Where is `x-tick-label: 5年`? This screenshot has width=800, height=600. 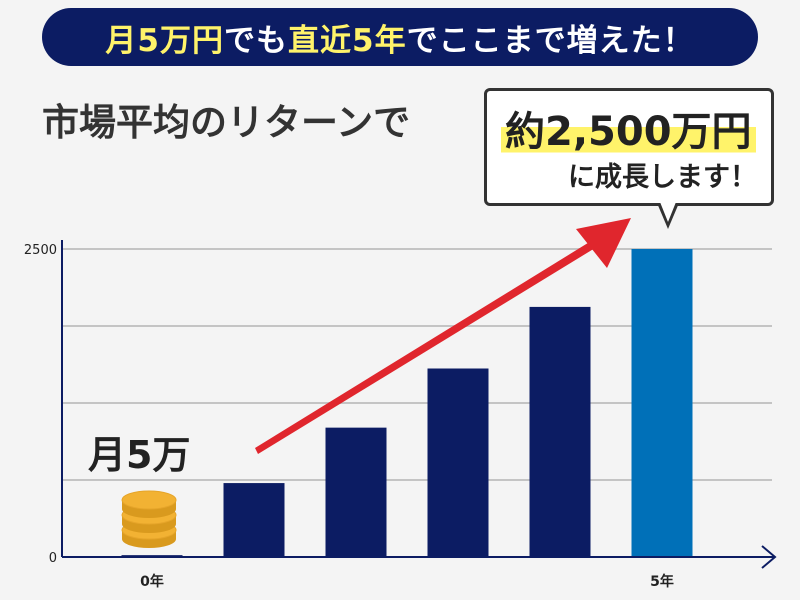
x-tick-label: 5年 is located at coordinates (662, 581).